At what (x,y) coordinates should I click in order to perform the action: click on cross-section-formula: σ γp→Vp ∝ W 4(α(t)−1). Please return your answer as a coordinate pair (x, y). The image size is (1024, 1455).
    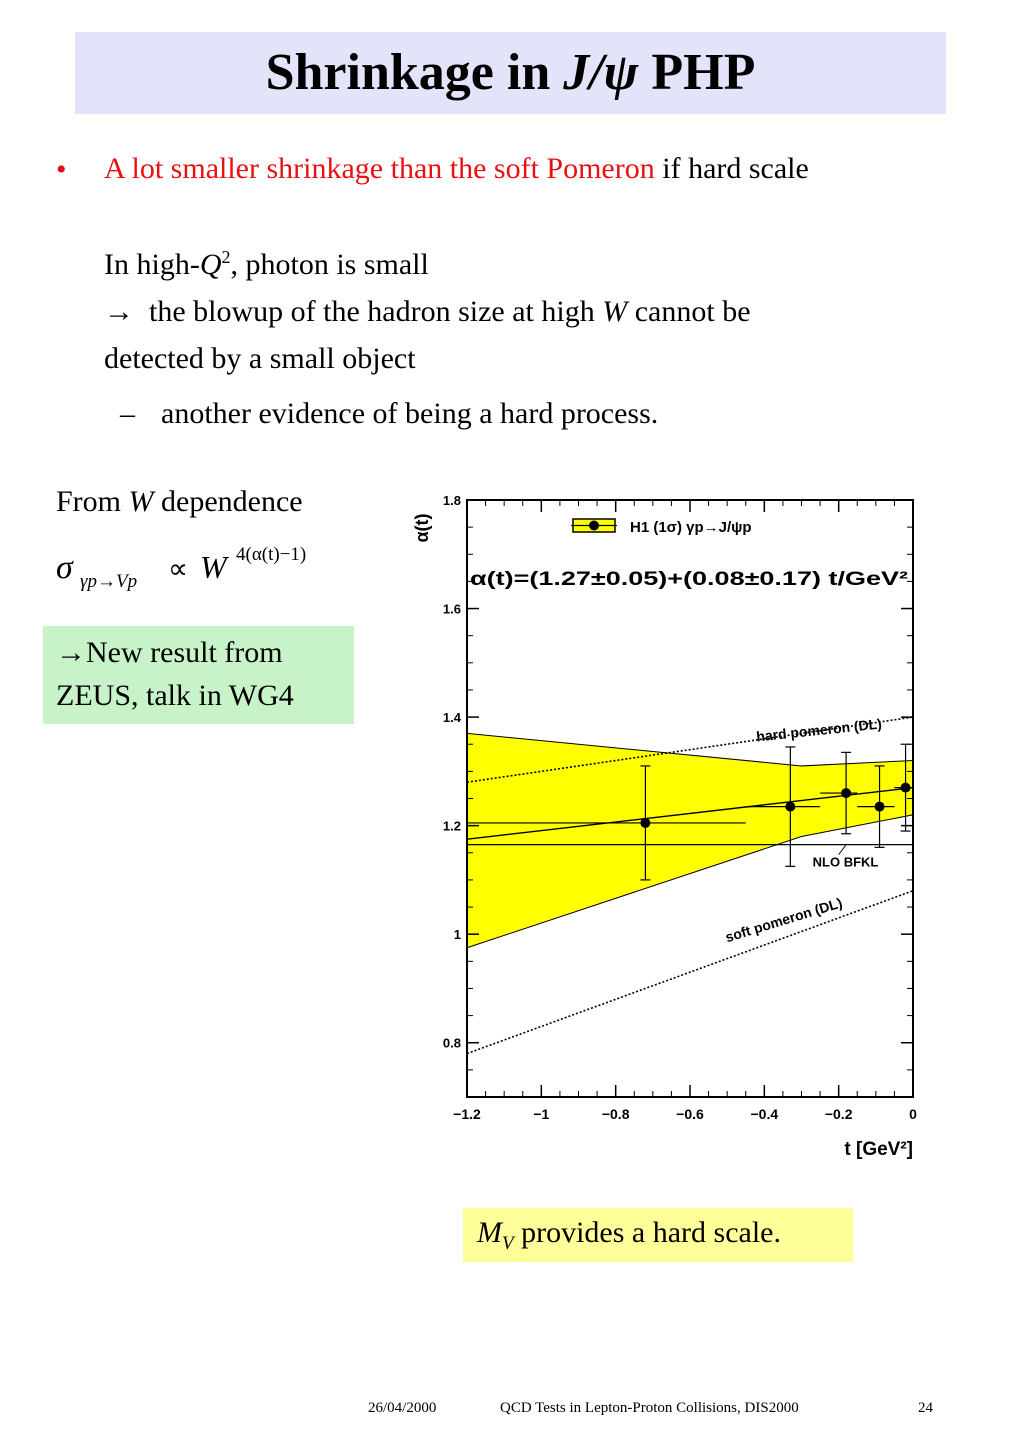
    Looking at the image, I should click on (181, 568).